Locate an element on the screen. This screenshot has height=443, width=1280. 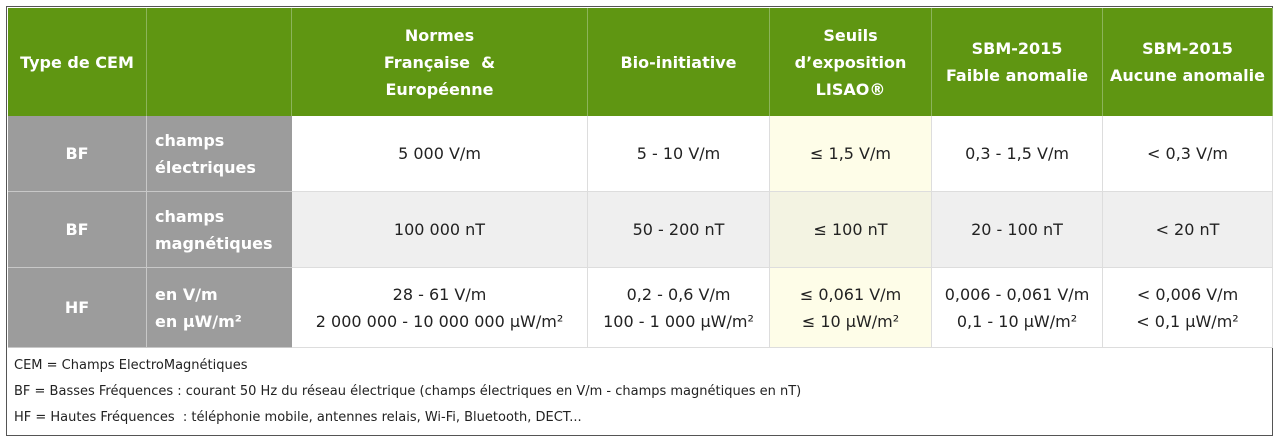
text-line: 0,2 - 0,6 V/m is located at coordinates (678, 294).